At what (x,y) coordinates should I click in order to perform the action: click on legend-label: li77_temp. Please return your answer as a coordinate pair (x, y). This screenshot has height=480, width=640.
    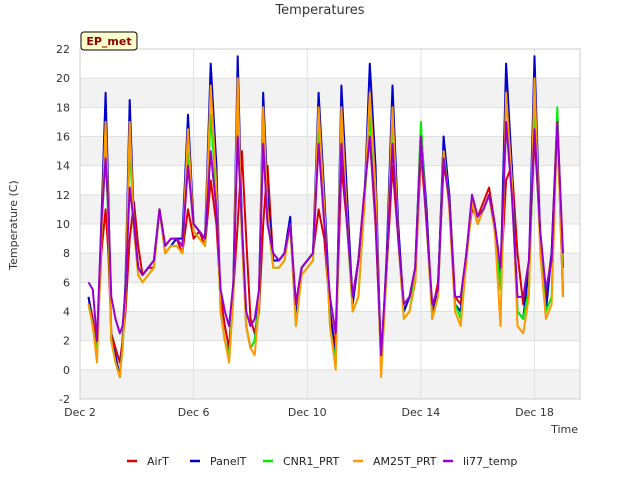
    Looking at the image, I should click on (490, 461).